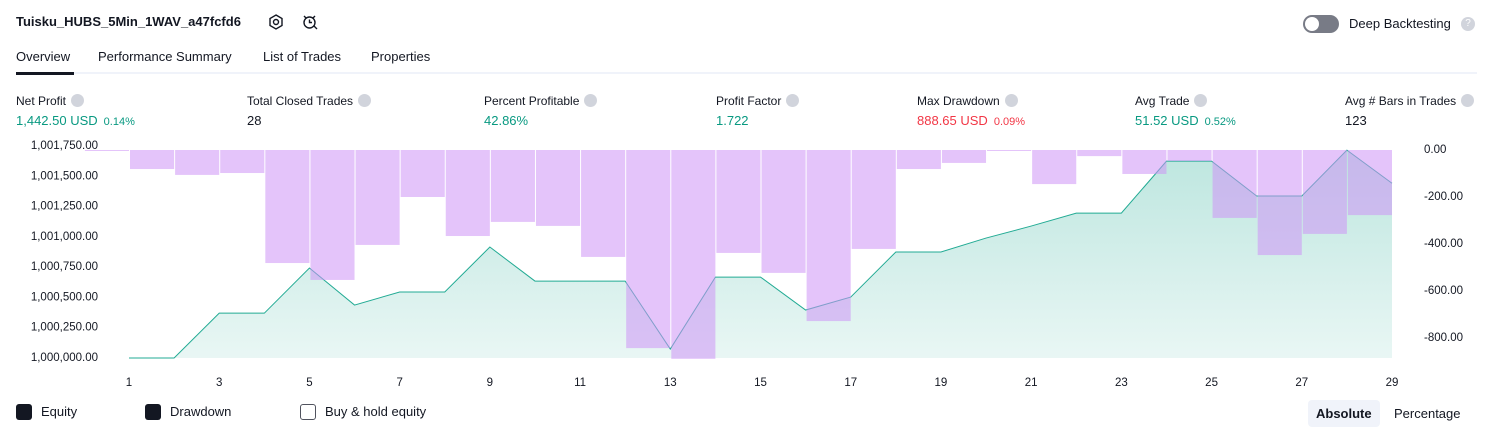 Image resolution: width=1494 pixels, height=438 pixels. Describe the element at coordinates (64, 207) in the screenshot. I see `y-tick-label: 1,001,250.00` at that location.